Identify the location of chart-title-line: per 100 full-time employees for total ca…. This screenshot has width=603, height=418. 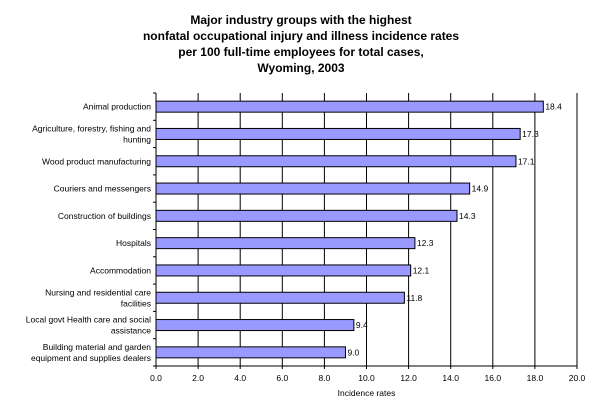
(300, 52).